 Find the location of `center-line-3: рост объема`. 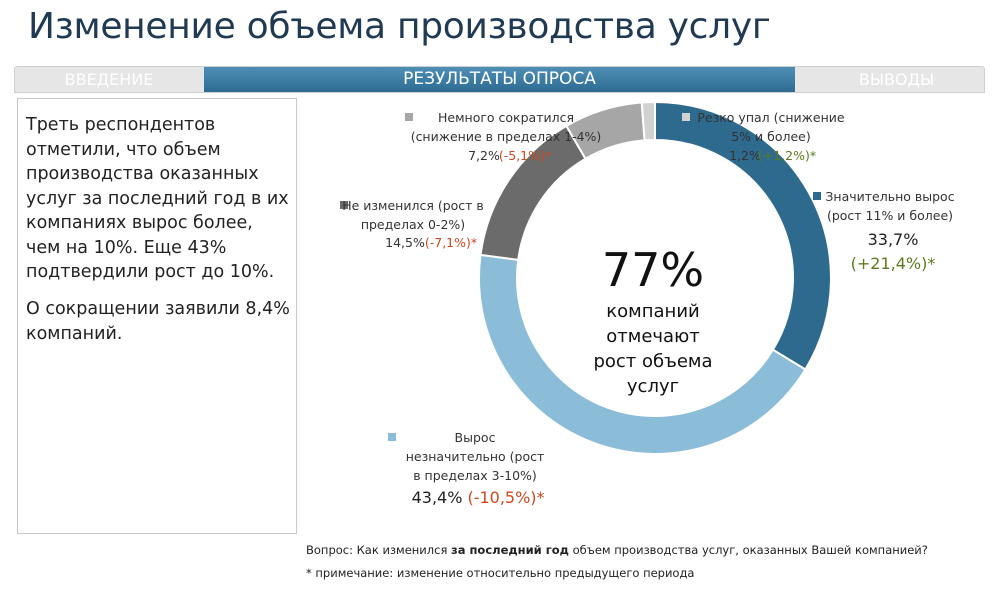

center-line-3: рост объема is located at coordinates (652, 361).